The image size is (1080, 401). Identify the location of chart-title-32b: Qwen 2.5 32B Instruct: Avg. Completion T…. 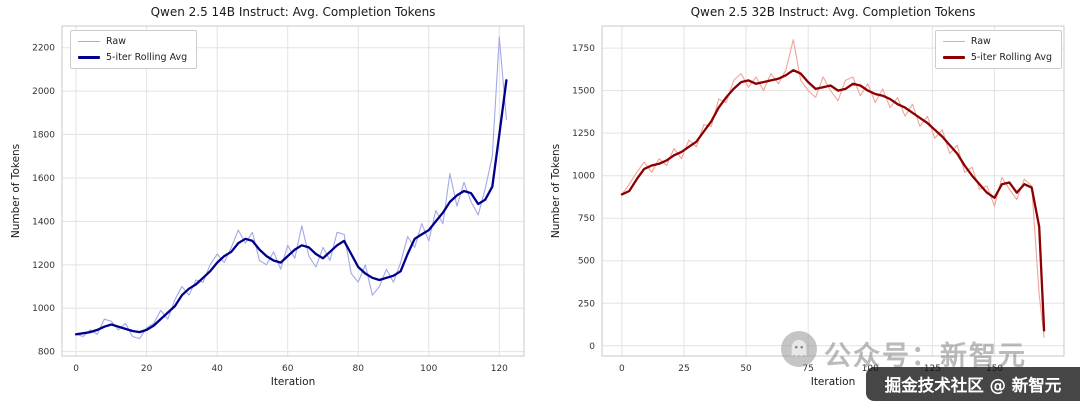
(833, 12).